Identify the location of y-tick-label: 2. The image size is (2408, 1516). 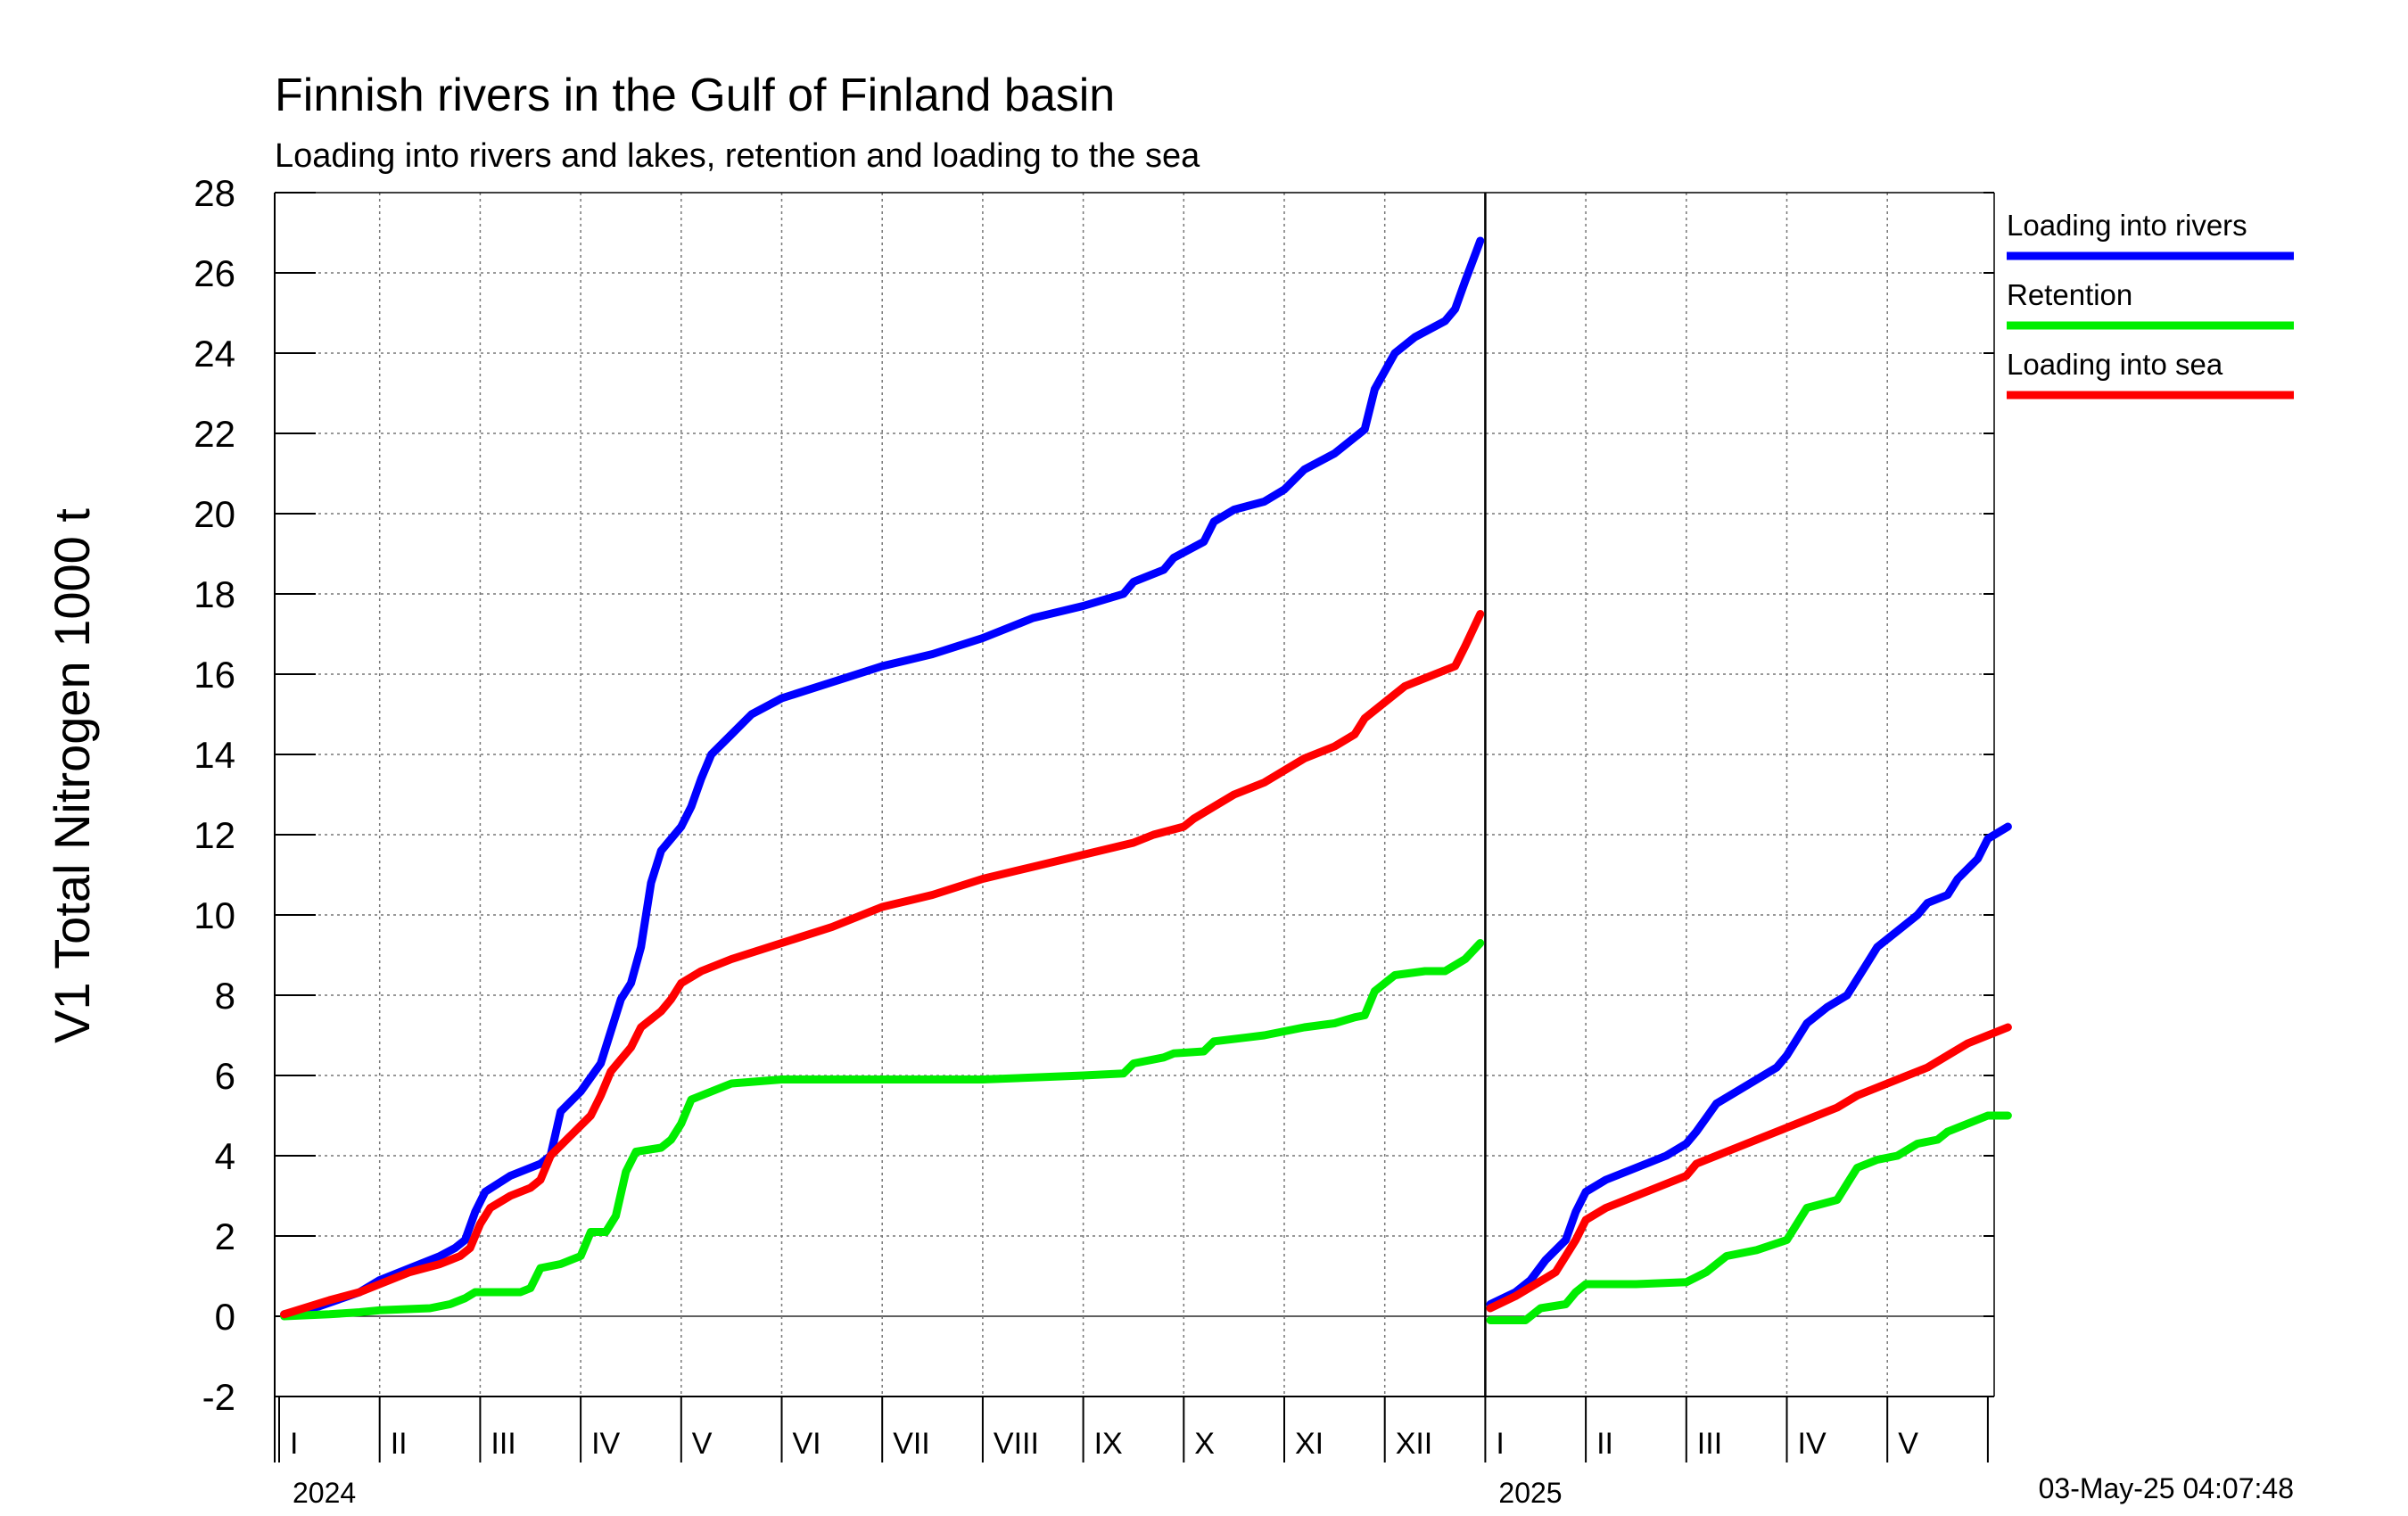
(225, 1236).